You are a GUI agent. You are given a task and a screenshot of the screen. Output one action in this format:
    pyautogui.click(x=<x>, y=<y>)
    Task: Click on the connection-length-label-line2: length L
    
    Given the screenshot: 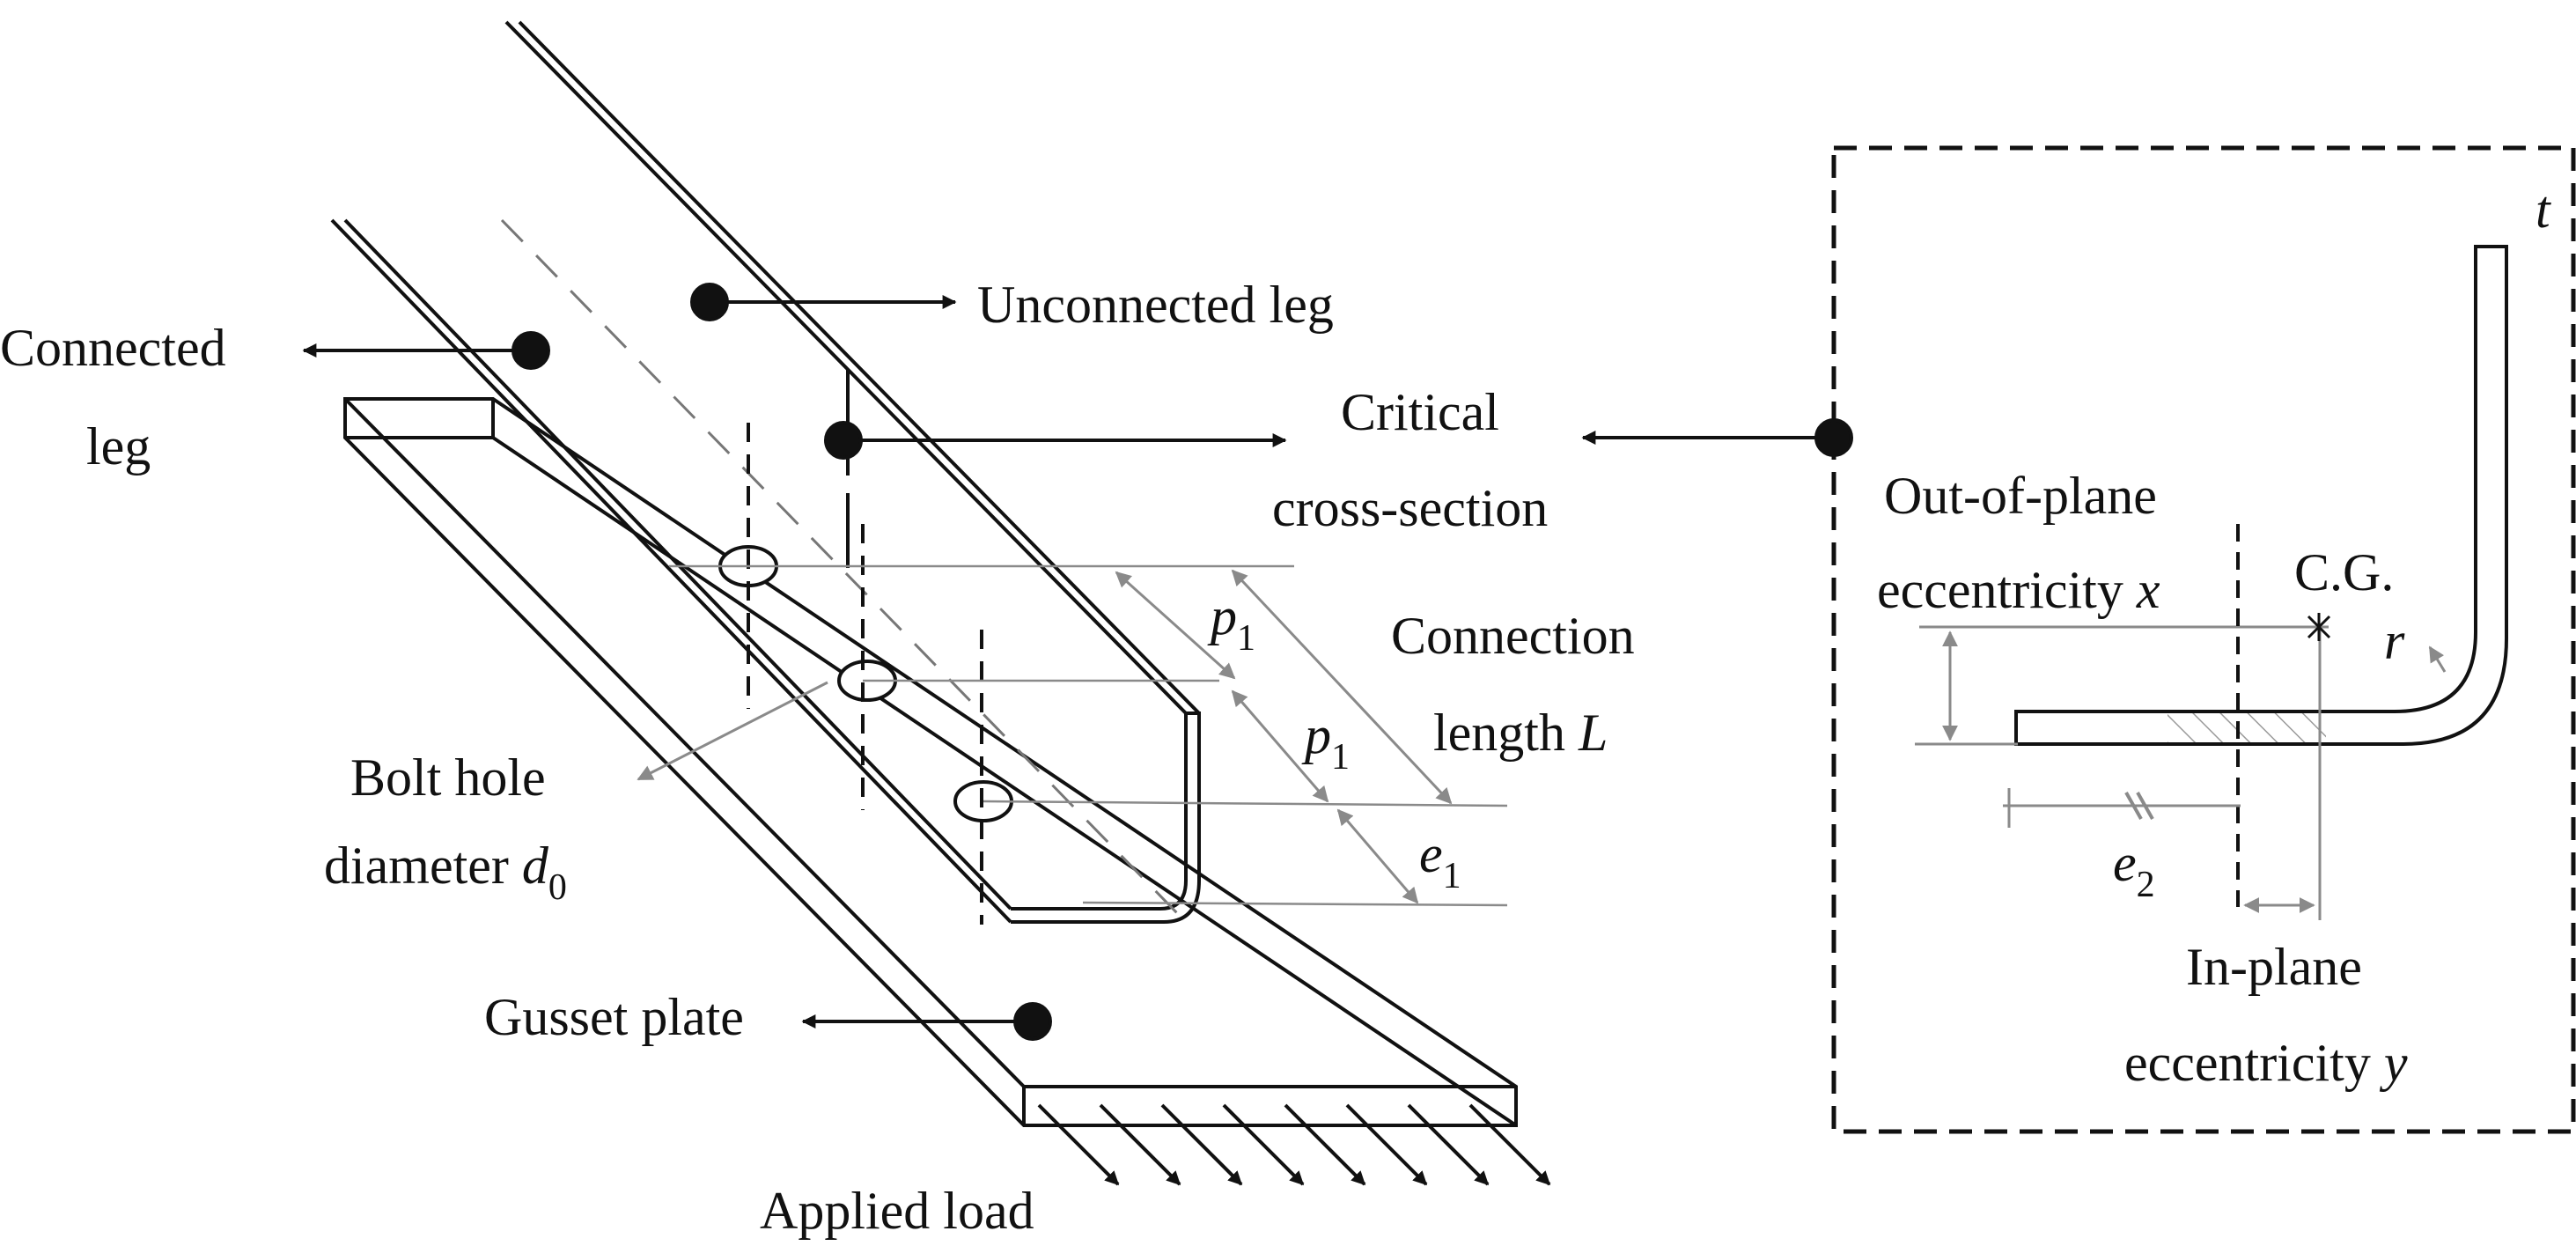 What is the action you would take?
    pyautogui.click(x=1520, y=733)
    